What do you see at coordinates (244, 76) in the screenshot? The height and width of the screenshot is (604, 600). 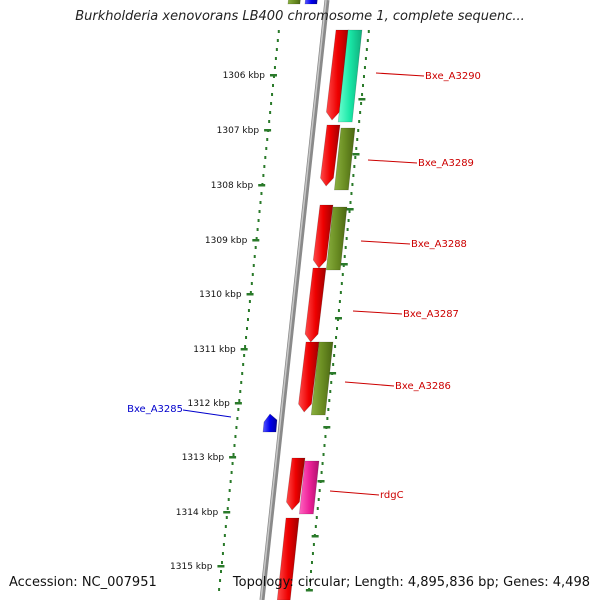 I see `kbp-label: 1306 kbp` at bounding box center [244, 76].